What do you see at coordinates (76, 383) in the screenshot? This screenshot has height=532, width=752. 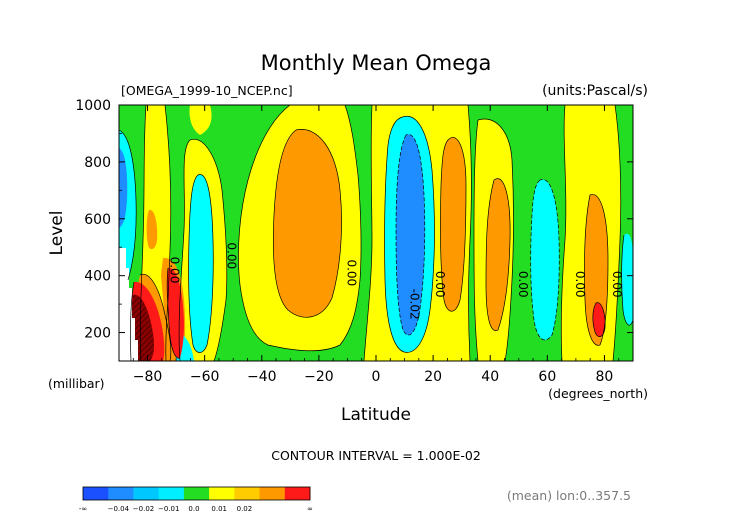 I see `y-axis-units: (millibar)` at bounding box center [76, 383].